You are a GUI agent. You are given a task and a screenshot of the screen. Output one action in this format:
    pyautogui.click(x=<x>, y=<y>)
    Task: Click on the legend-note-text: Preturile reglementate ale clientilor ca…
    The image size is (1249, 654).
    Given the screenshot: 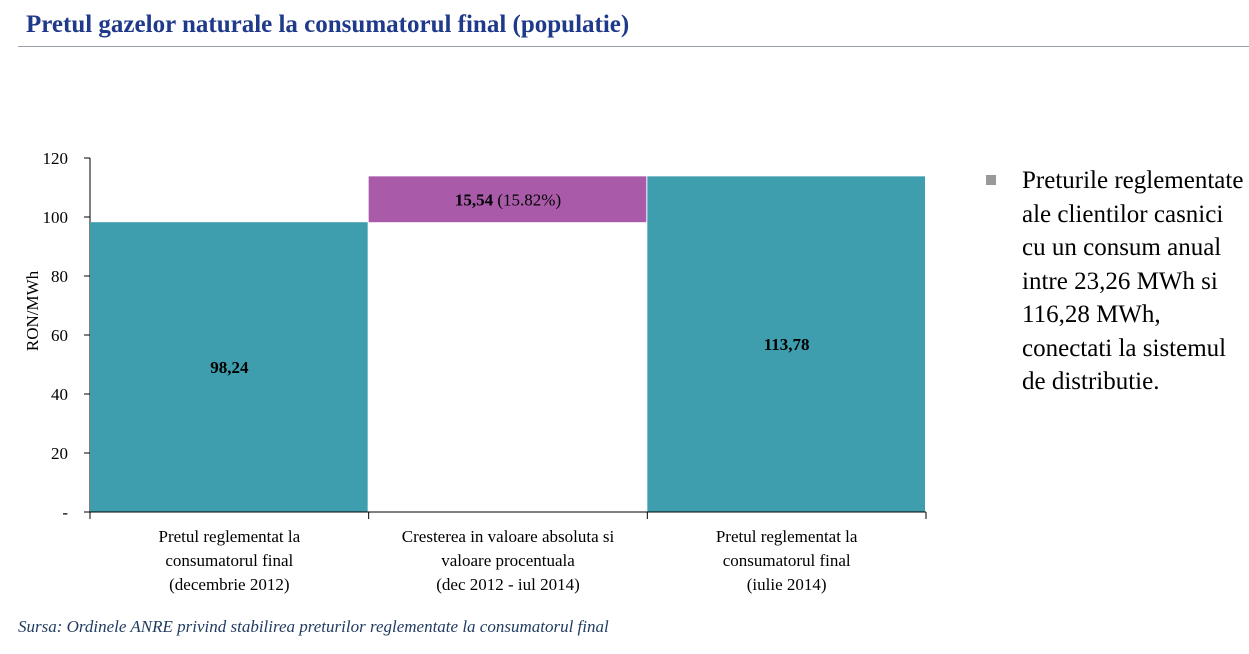 What is the action you would take?
    pyautogui.click(x=1133, y=281)
    